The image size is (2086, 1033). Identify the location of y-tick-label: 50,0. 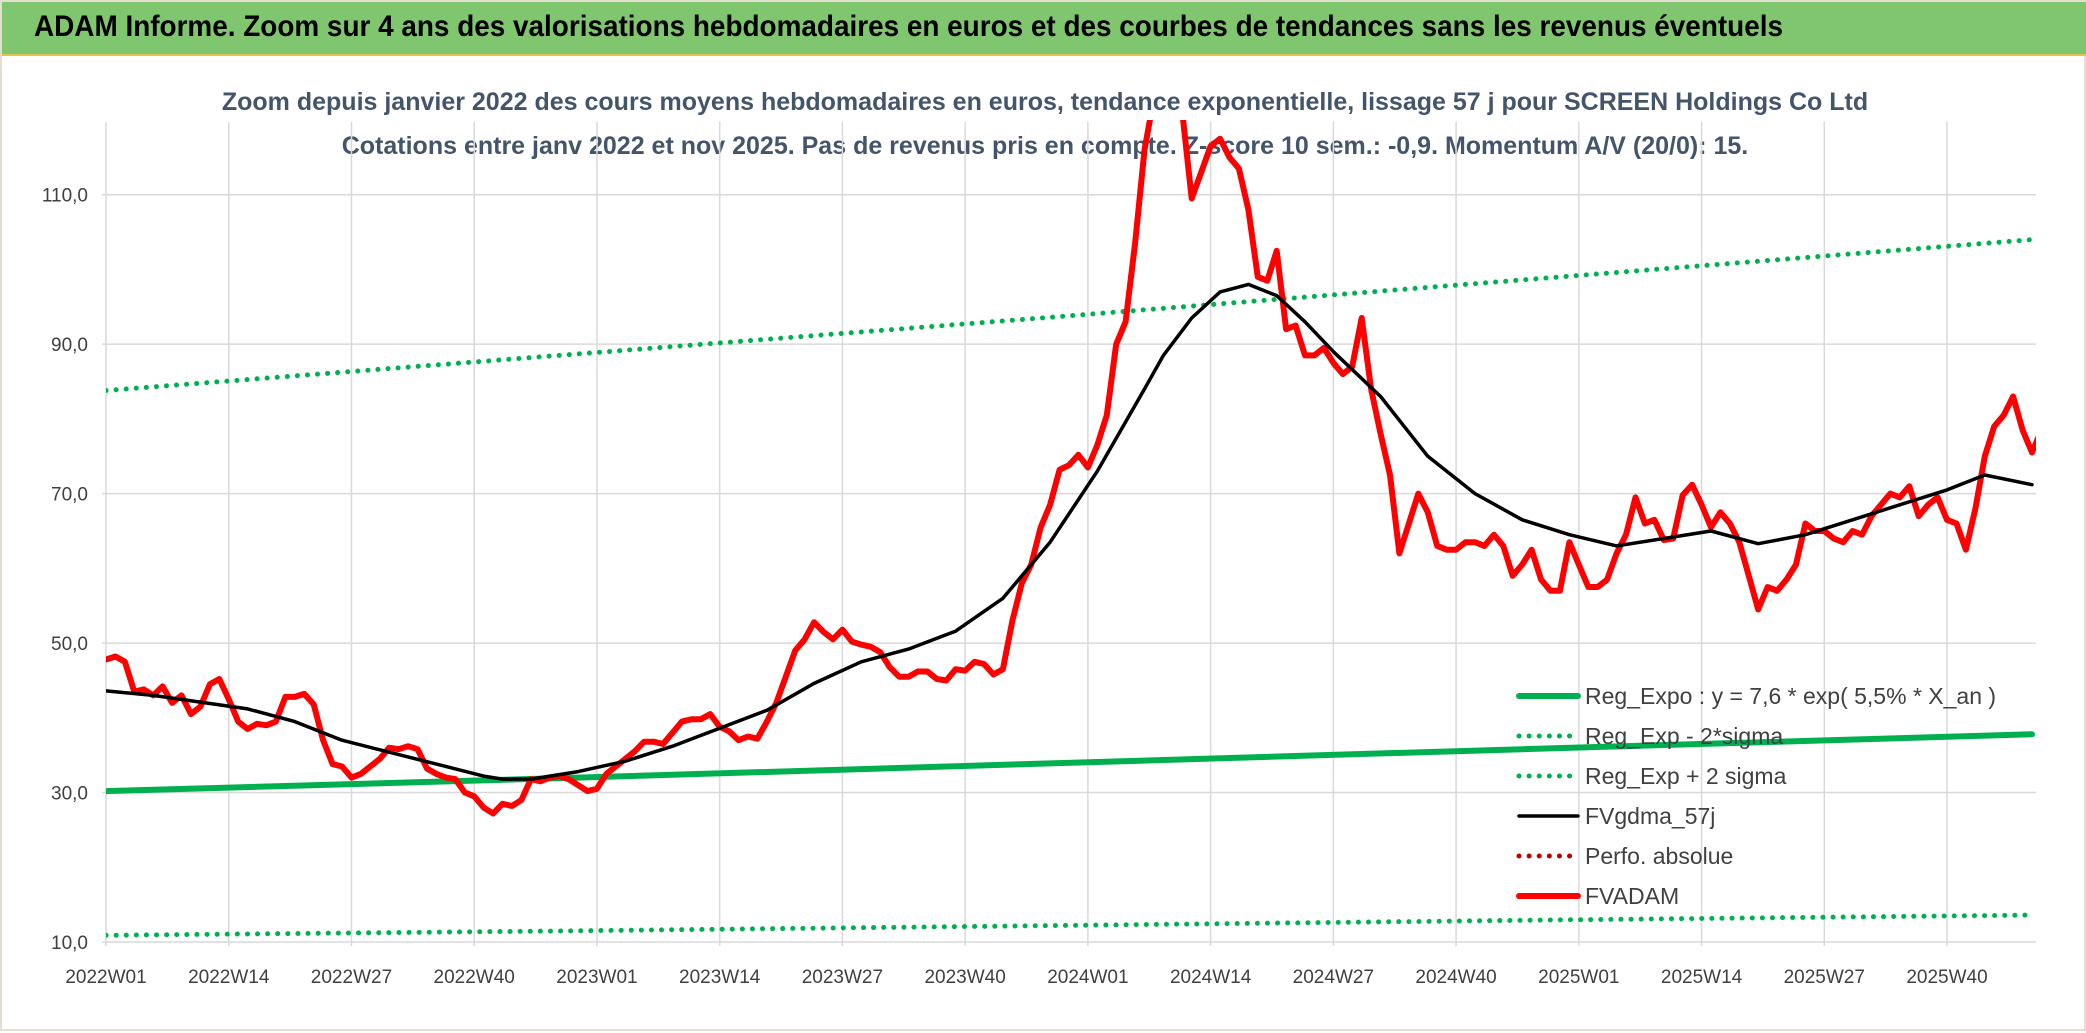
(69, 644).